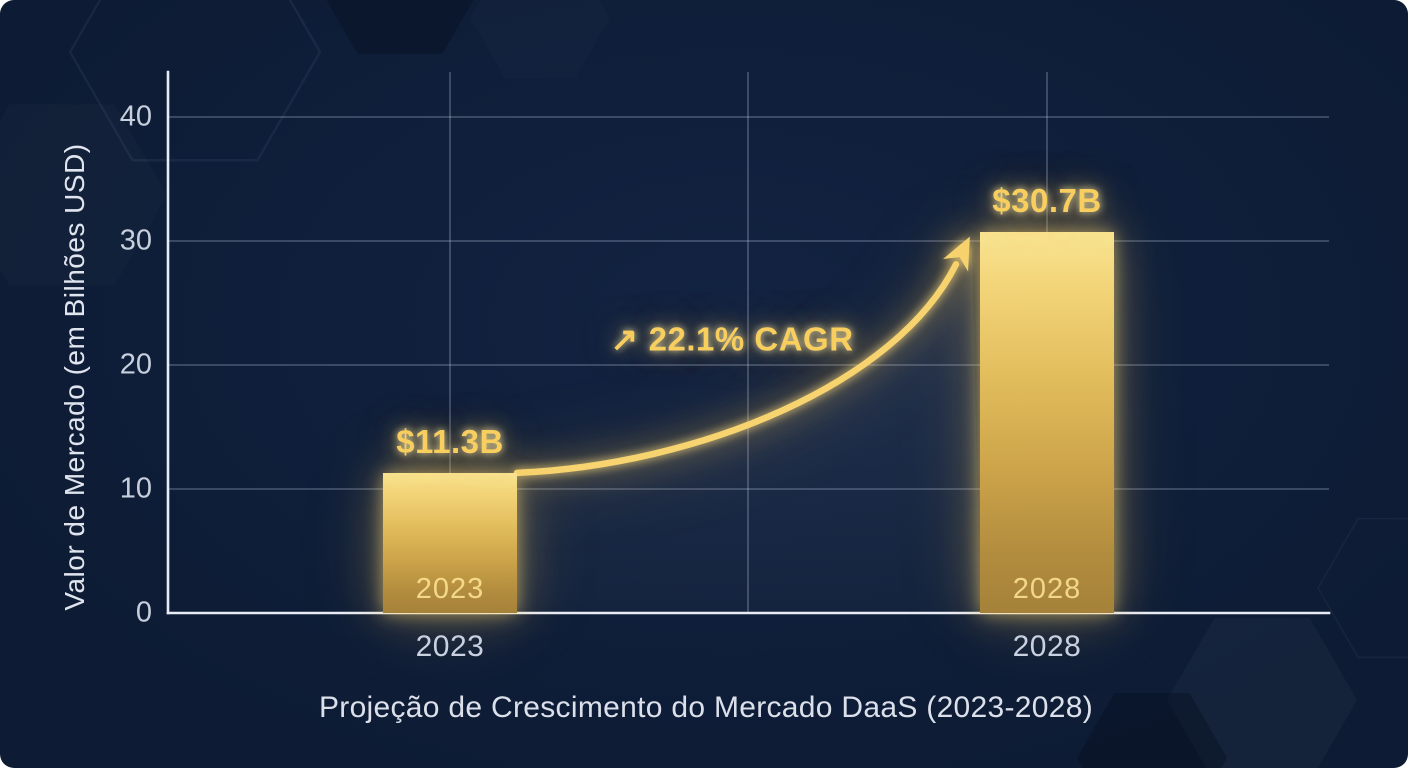 This screenshot has width=1408, height=768. What do you see at coordinates (751, 339) in the screenshot?
I see `cagr-annotation-text: 22.1% CAGR` at bounding box center [751, 339].